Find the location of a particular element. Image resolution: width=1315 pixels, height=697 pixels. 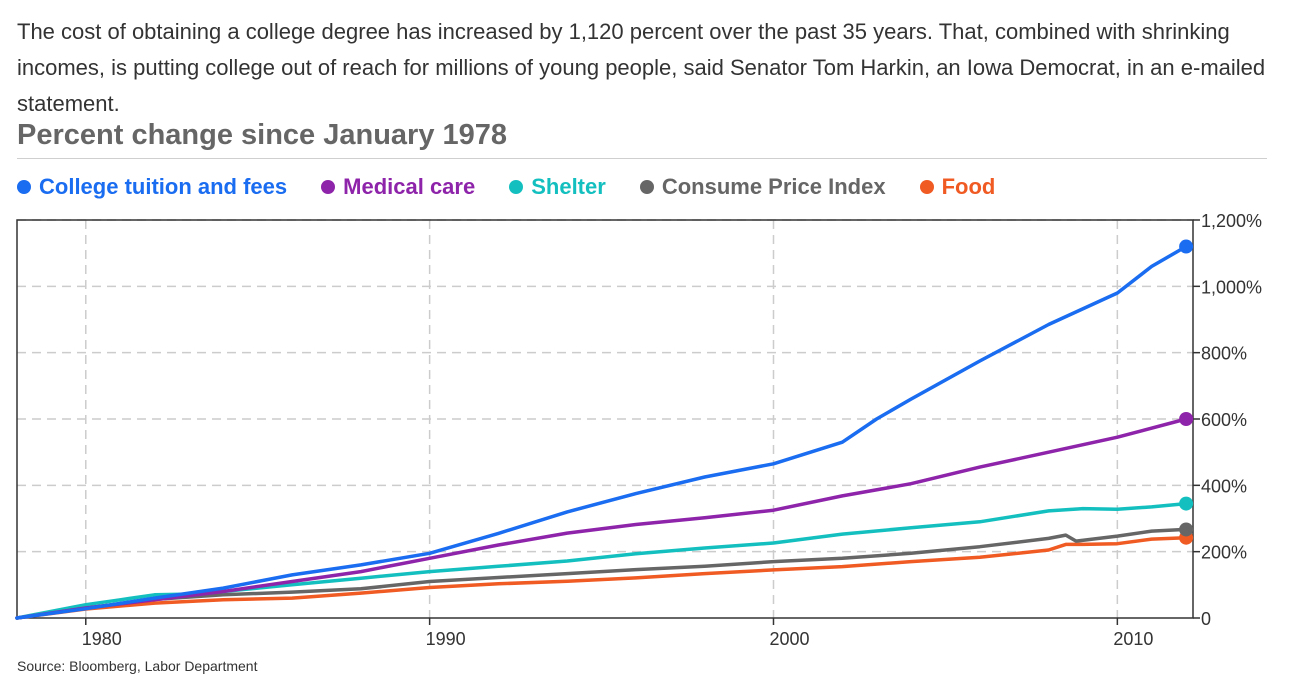

x-tick-label: 2000 is located at coordinates (789, 639).